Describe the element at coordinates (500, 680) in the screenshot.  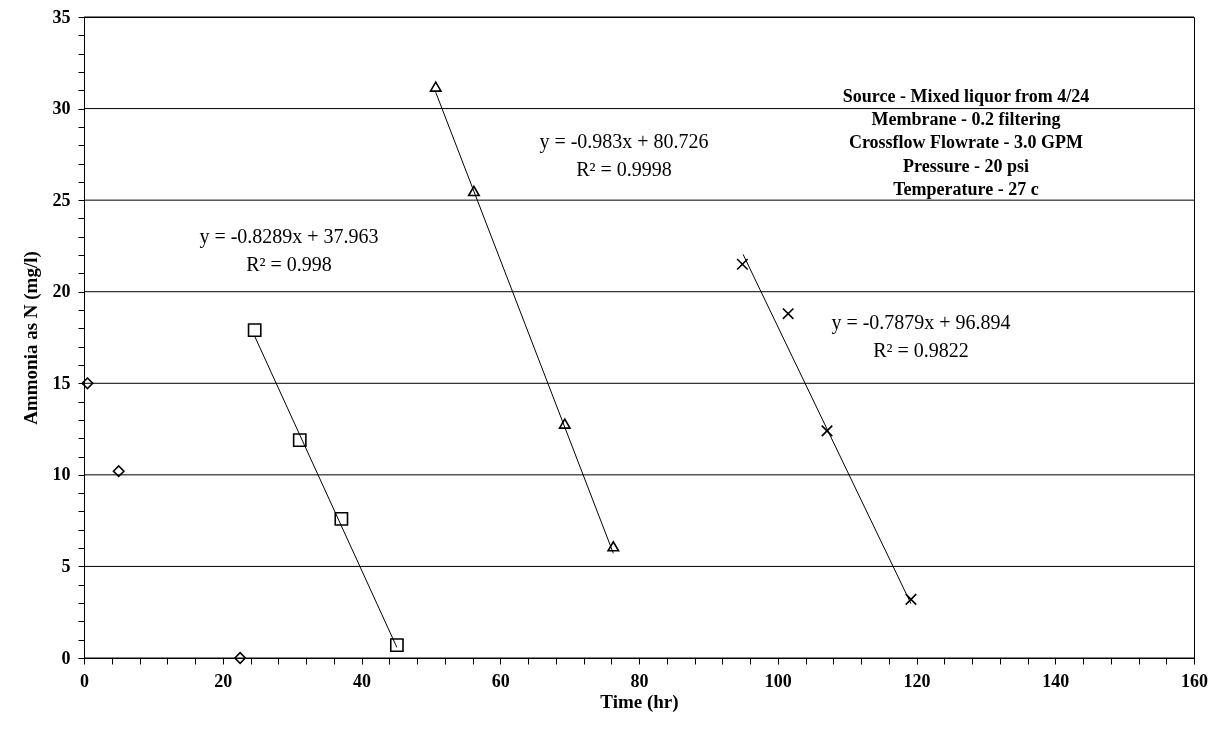
I see `x-tick-label: 60` at that location.